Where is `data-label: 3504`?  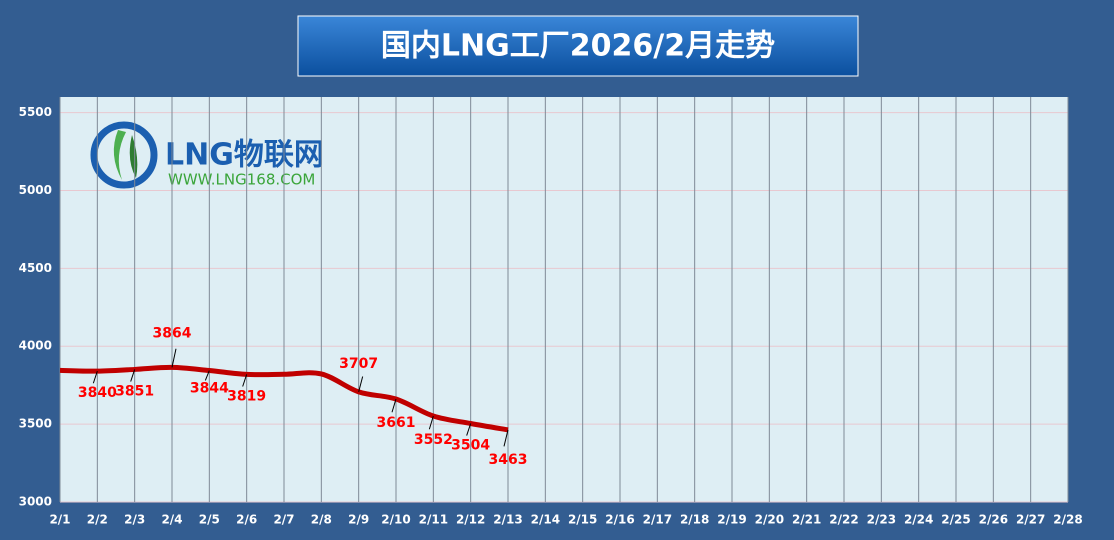 data-label: 3504 is located at coordinates (470, 445).